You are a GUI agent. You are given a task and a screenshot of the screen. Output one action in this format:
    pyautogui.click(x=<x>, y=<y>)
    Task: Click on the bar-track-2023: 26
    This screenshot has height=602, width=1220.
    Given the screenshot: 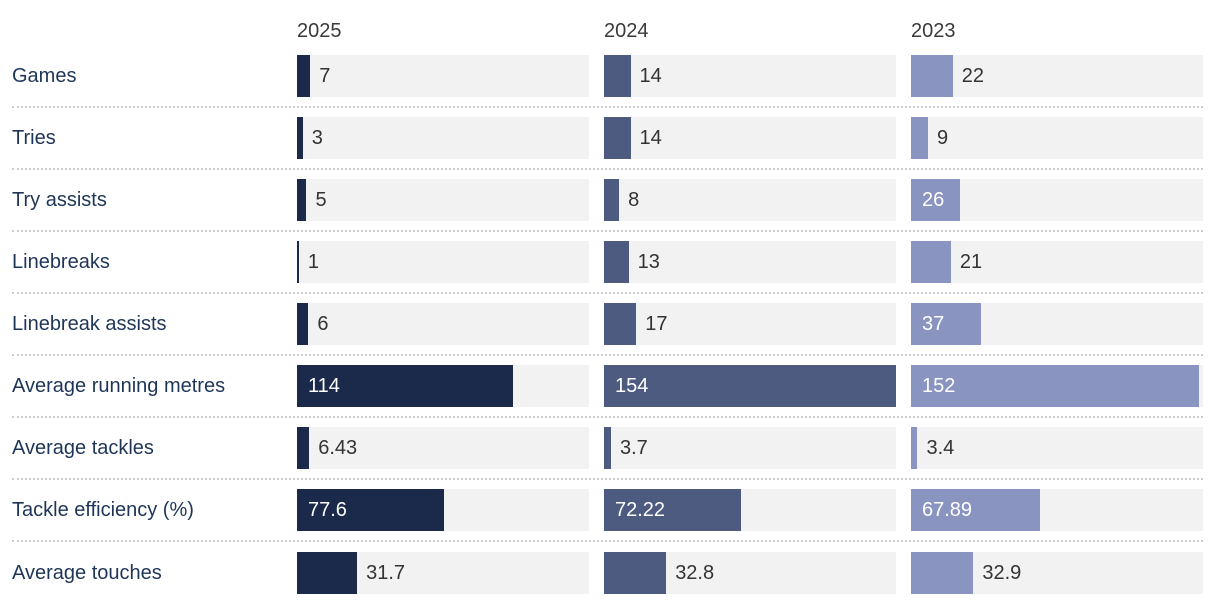 What is the action you would take?
    pyautogui.click(x=1057, y=200)
    